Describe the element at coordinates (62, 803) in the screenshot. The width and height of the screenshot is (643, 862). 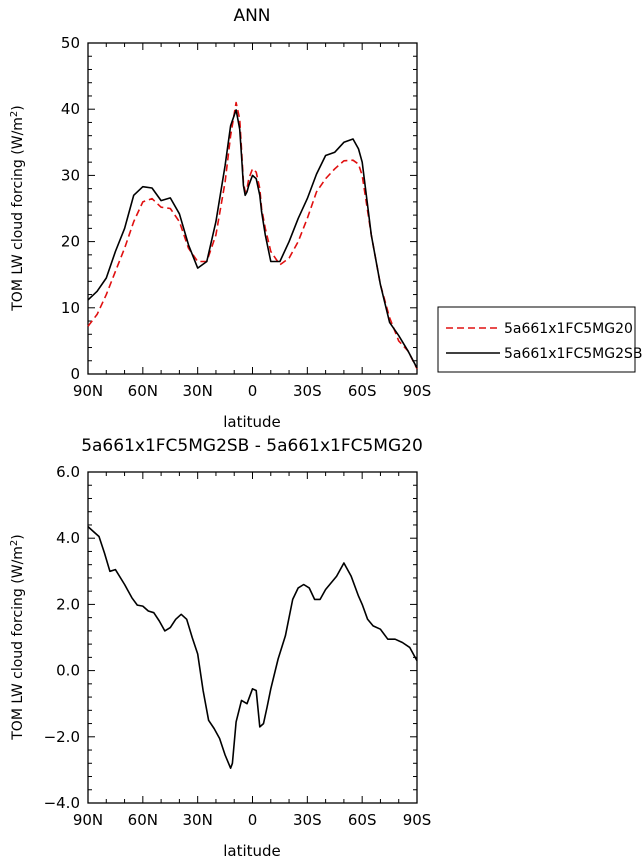
I see `y-tick-label: −4.0` at that location.